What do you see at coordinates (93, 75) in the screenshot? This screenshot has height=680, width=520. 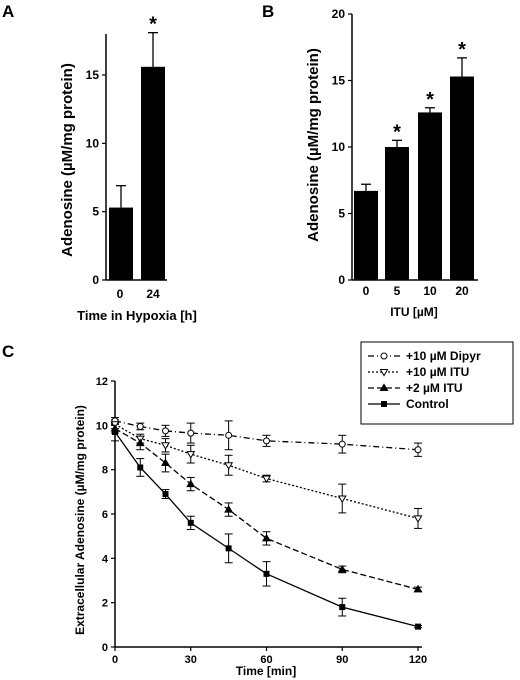 I see `a-ytick-label-3: 15` at bounding box center [93, 75].